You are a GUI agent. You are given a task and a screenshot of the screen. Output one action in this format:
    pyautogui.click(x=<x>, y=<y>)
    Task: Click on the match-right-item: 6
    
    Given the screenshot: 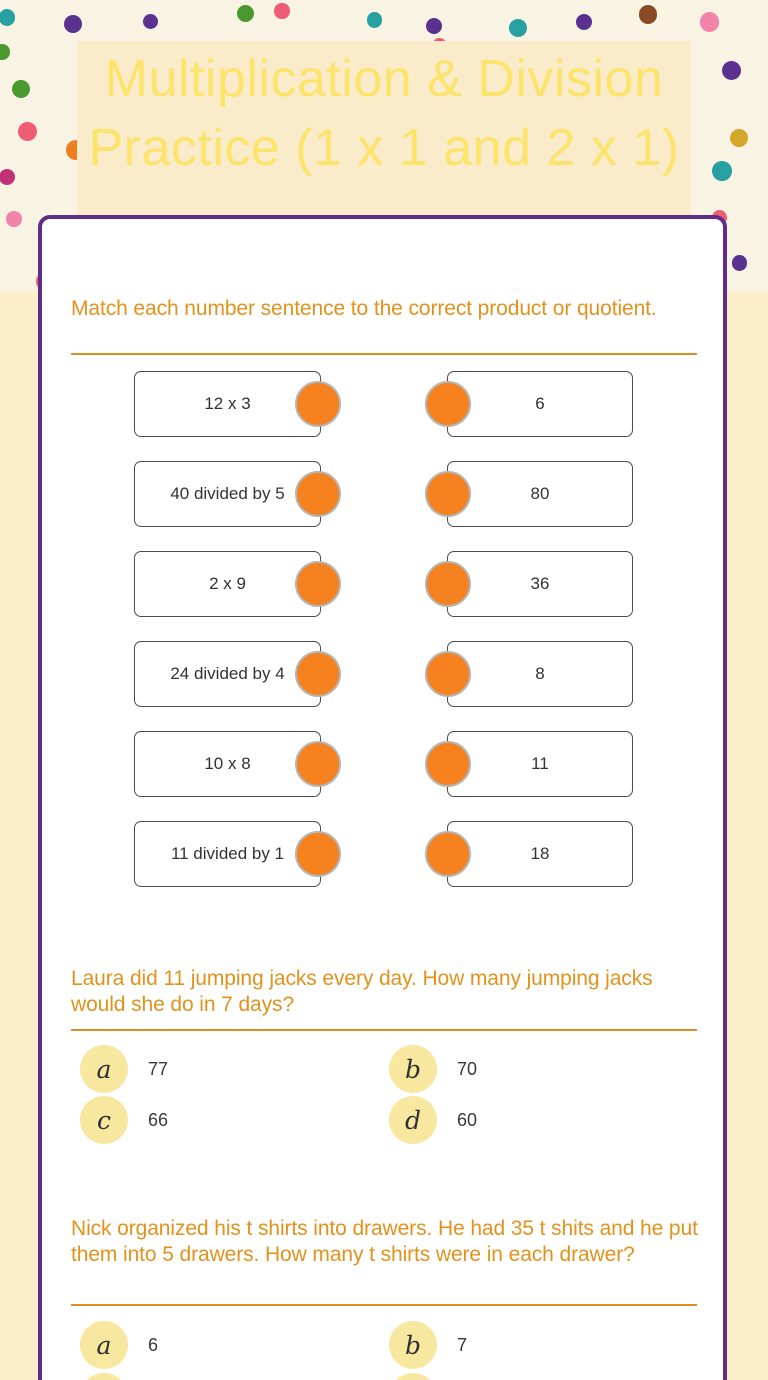 What is the action you would take?
    pyautogui.click(x=529, y=404)
    